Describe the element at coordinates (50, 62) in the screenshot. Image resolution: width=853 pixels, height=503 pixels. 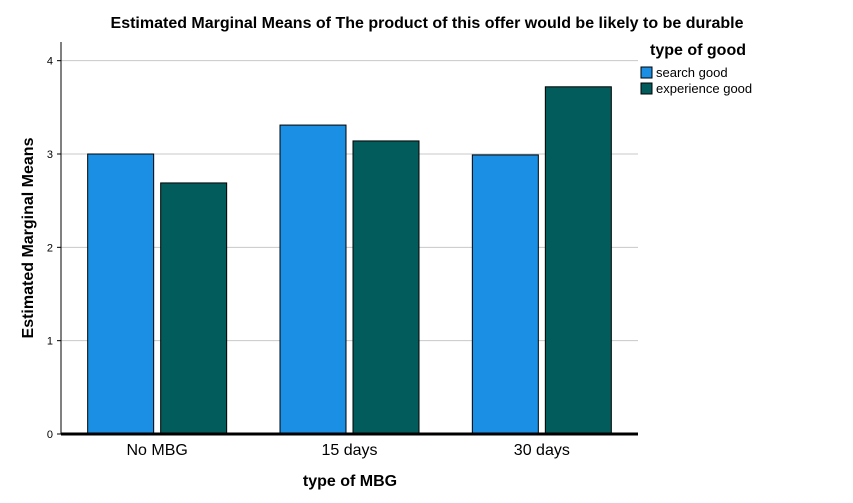
I see `y-tick-label: 4` at that location.